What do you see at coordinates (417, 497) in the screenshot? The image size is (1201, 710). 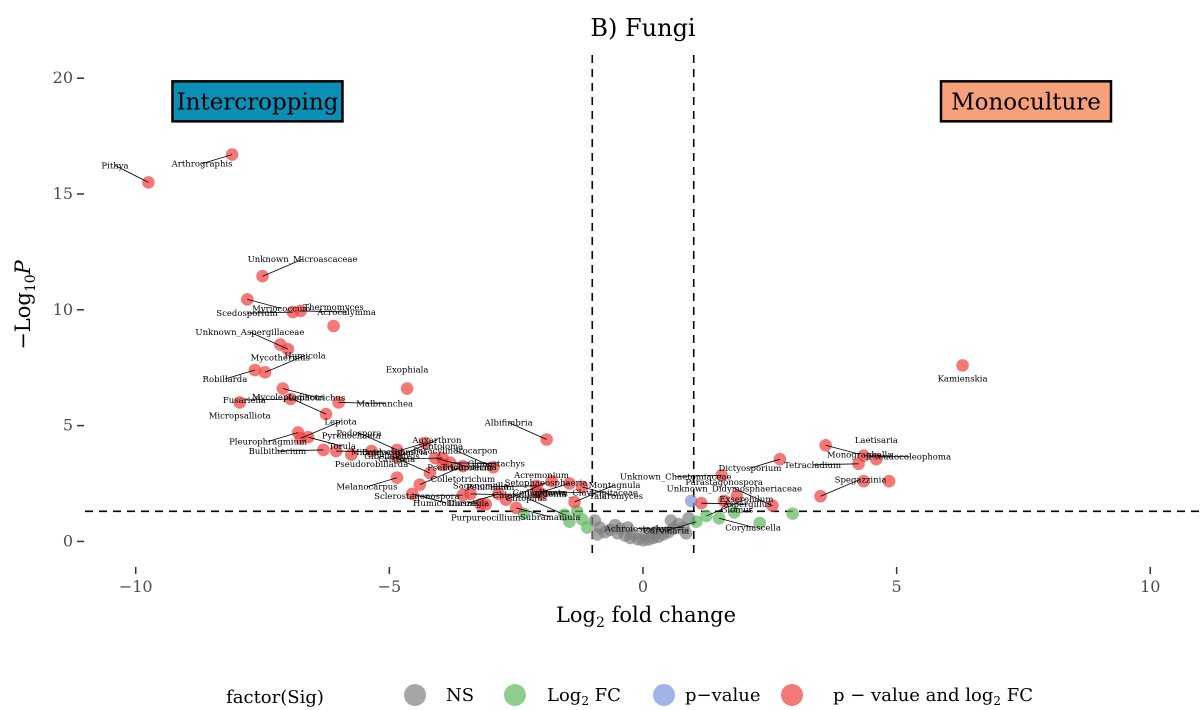 I see `point-label: Sclerostagonospora` at bounding box center [417, 497].